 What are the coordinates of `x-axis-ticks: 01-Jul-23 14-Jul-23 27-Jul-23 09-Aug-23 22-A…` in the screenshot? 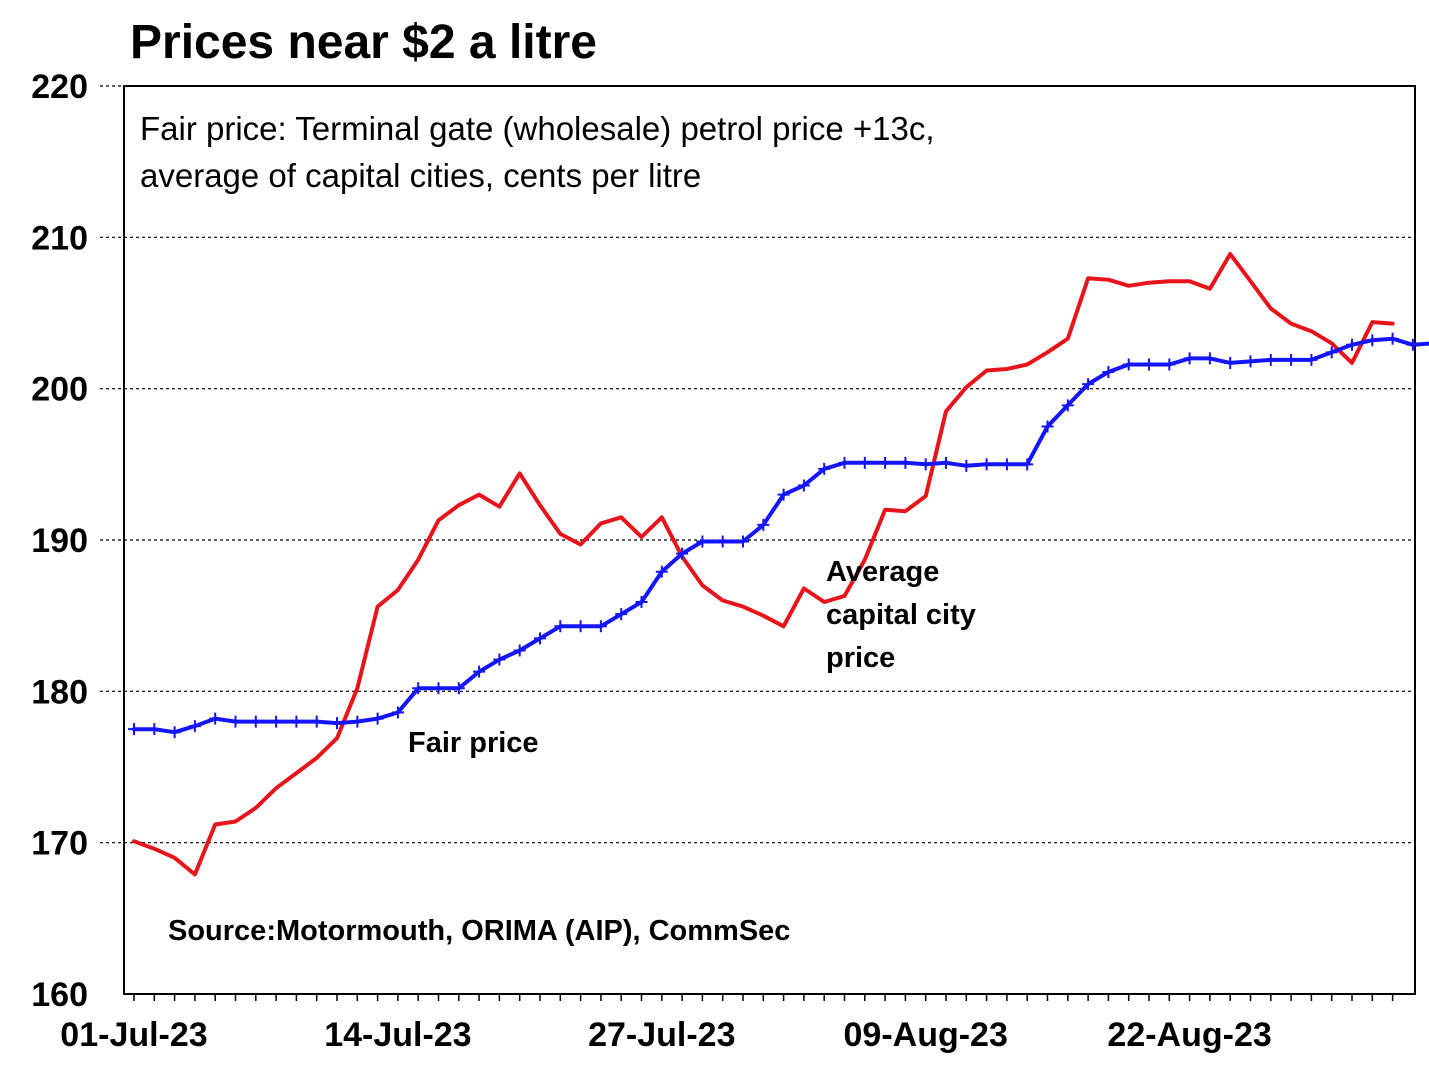 It's located at (727, 1024).